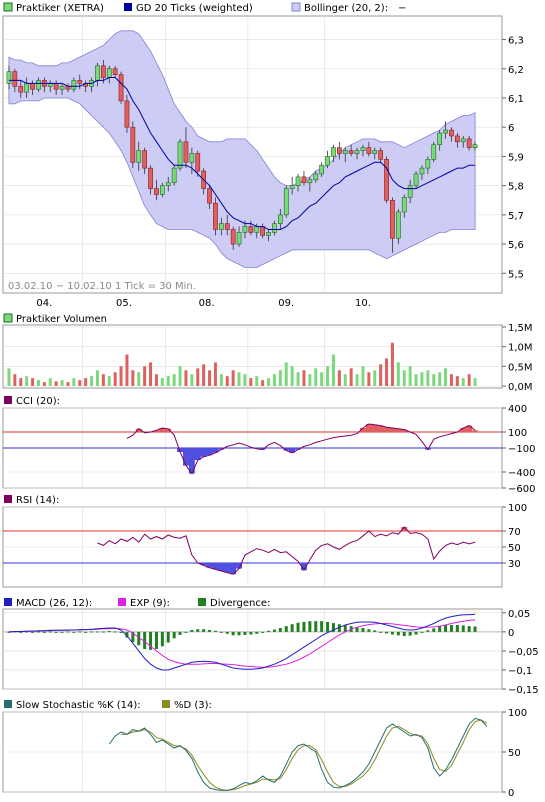 This screenshot has height=802, width=545. I want to click on price-tick-label: 5,8, so click(516, 187).